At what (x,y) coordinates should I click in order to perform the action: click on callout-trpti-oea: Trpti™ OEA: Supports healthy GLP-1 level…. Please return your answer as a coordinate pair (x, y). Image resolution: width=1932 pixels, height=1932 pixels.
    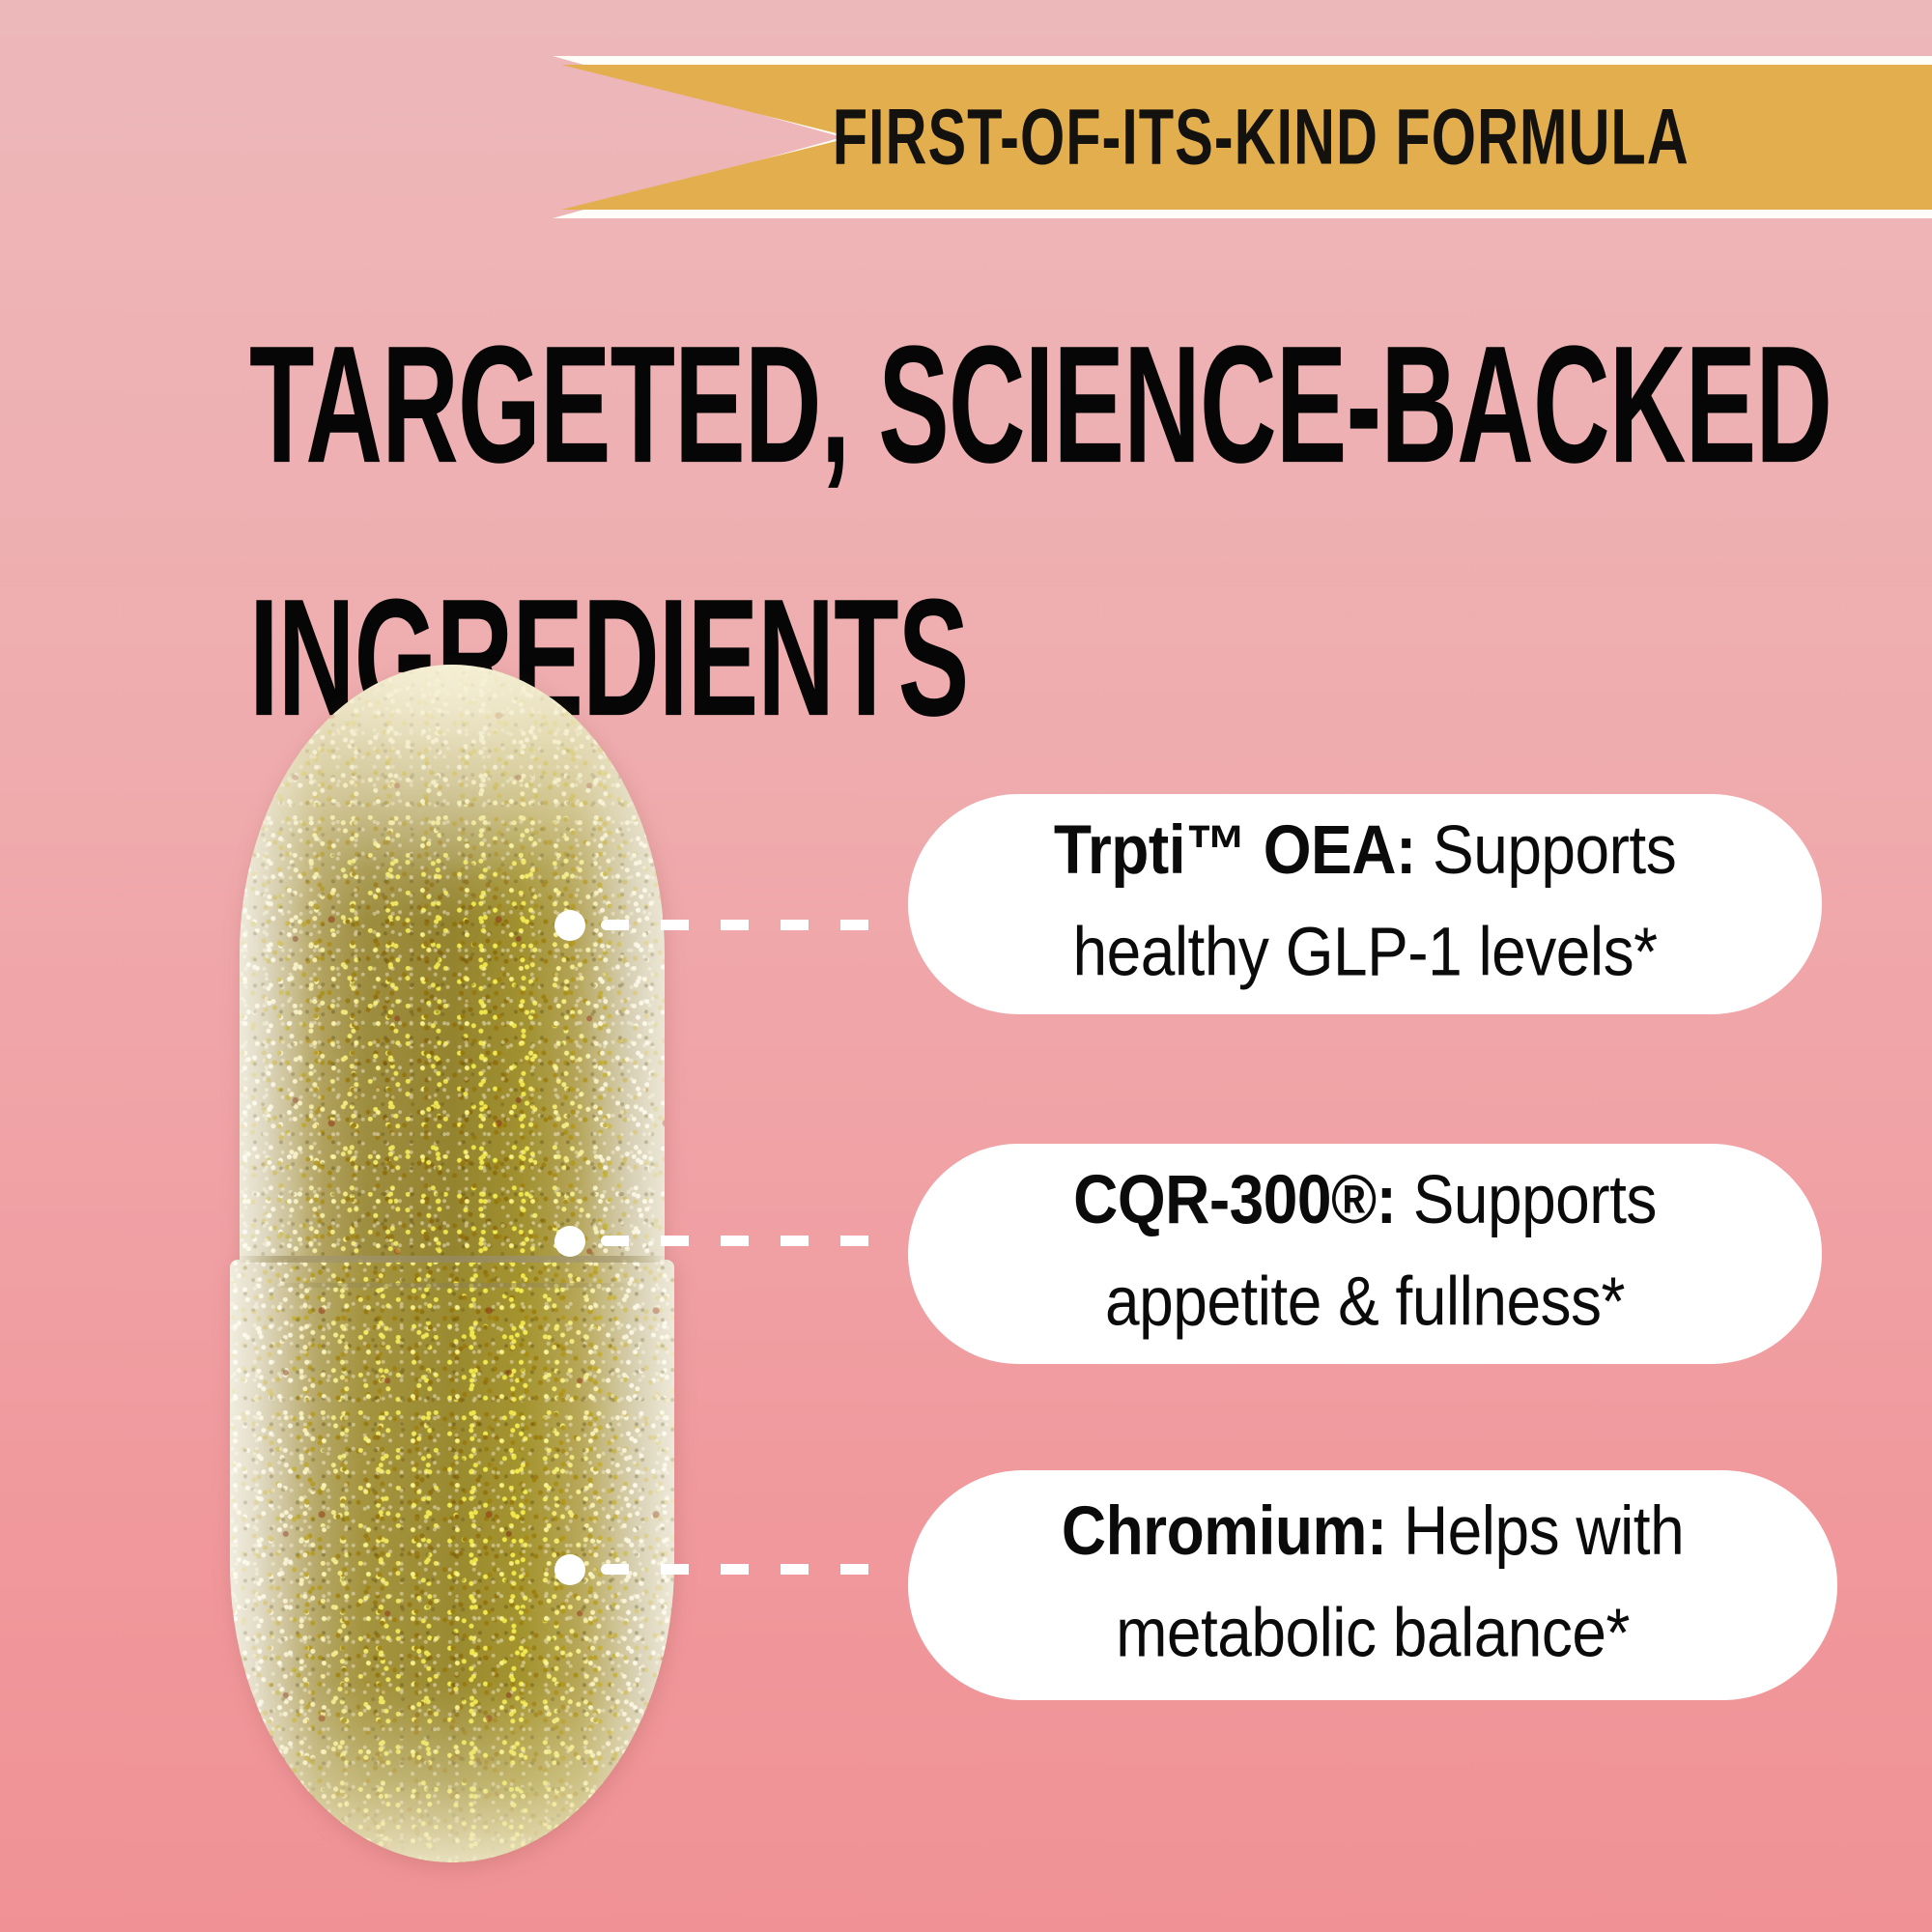
    Looking at the image, I should click on (1365, 904).